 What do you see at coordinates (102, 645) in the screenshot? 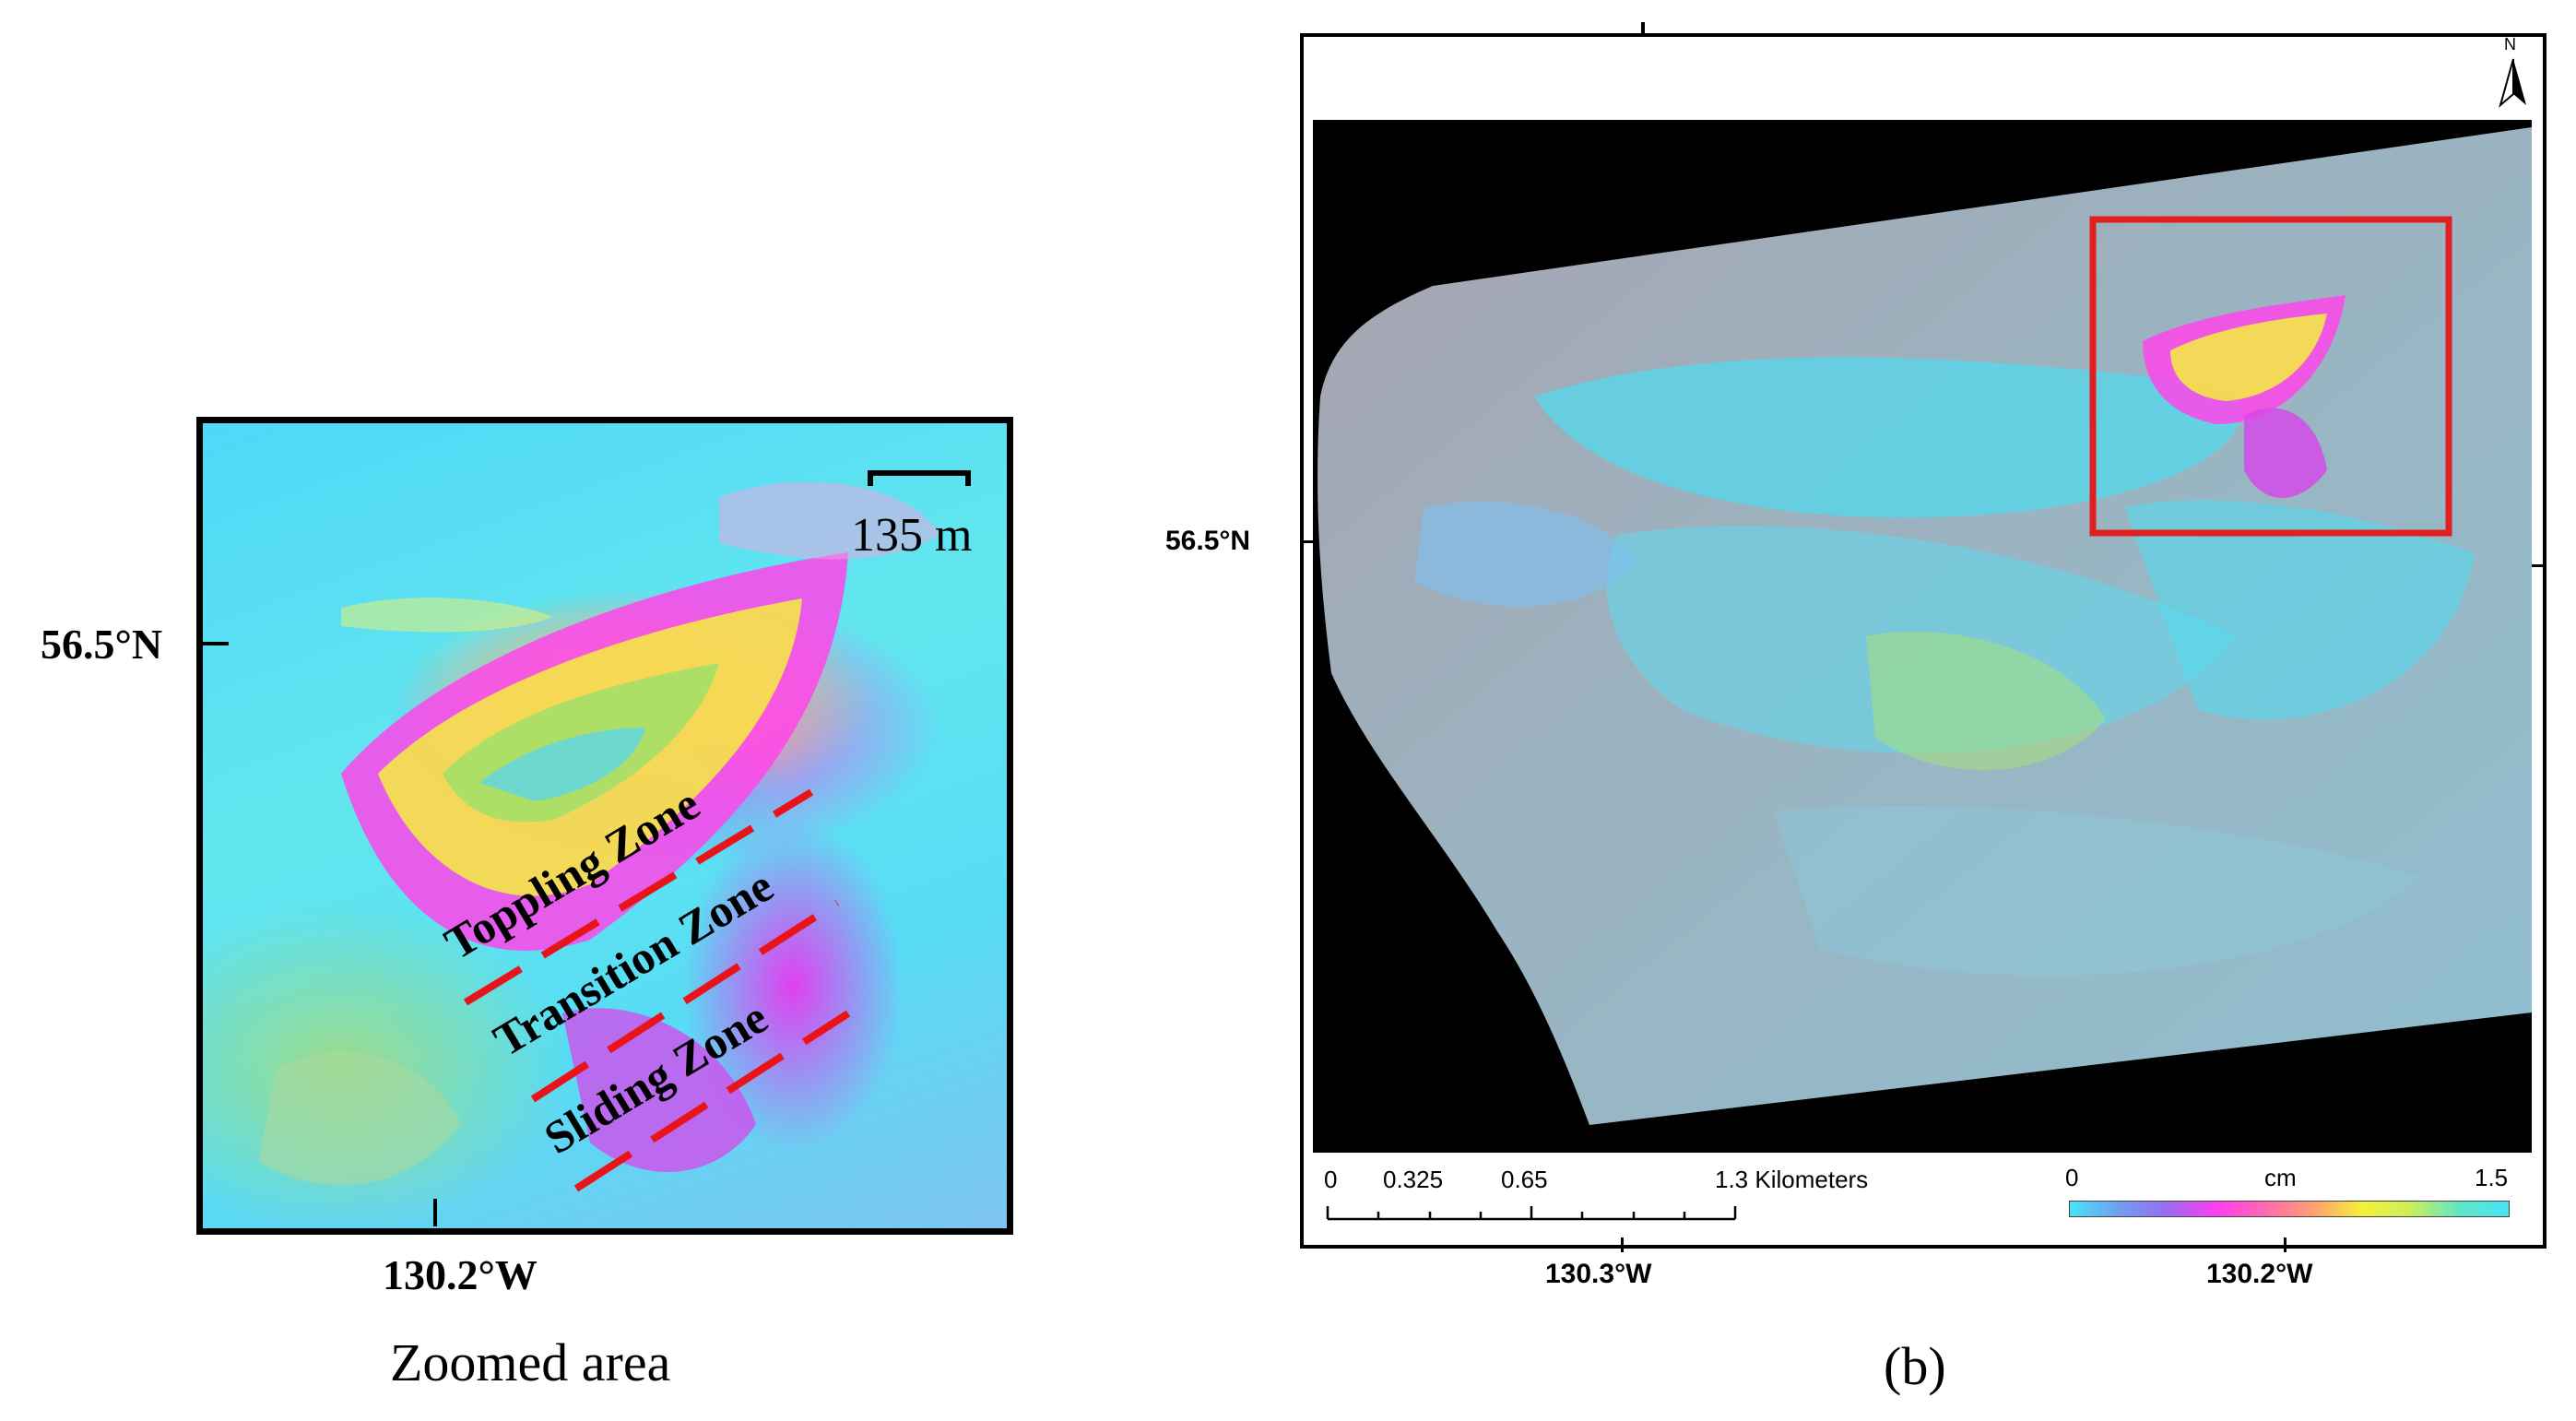
I see `left-lat-label: 56.5°N` at bounding box center [102, 645].